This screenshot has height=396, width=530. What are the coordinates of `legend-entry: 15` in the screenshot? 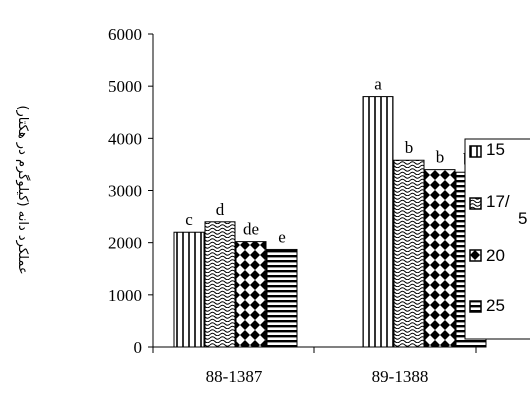 It's located at (495, 149).